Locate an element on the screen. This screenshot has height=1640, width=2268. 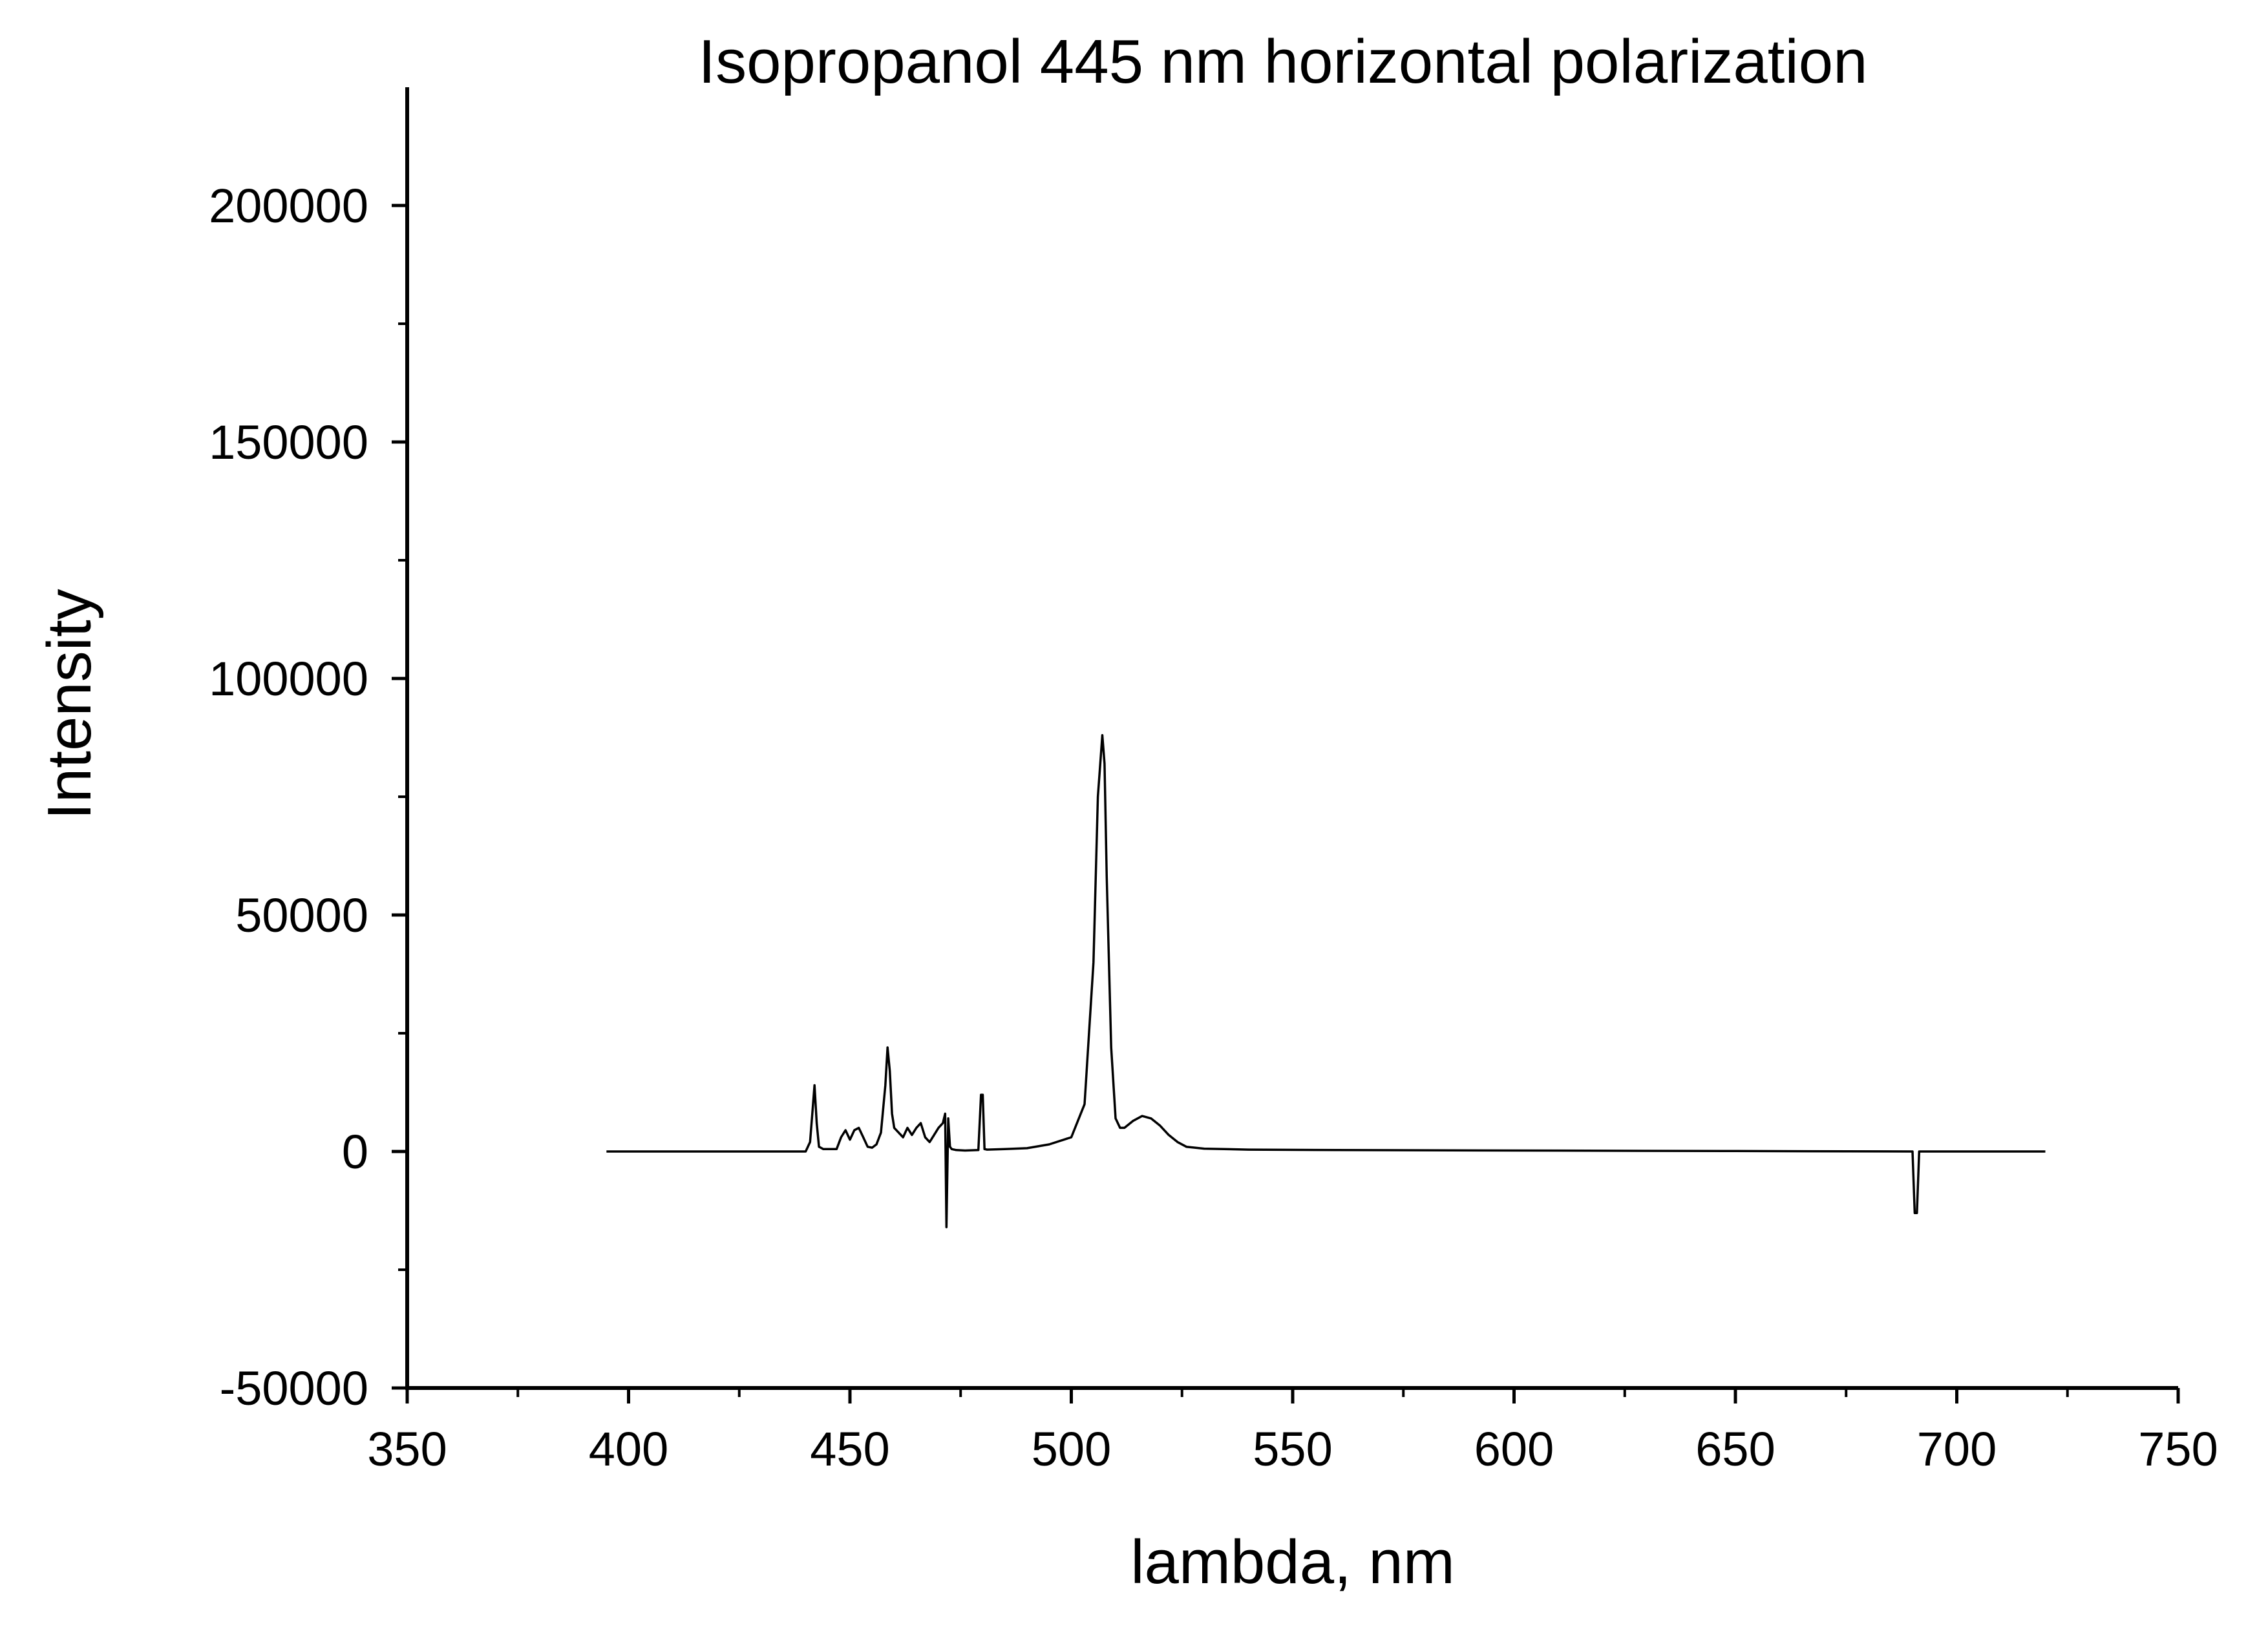
x-tick-label: 350 is located at coordinates (407, 1449).